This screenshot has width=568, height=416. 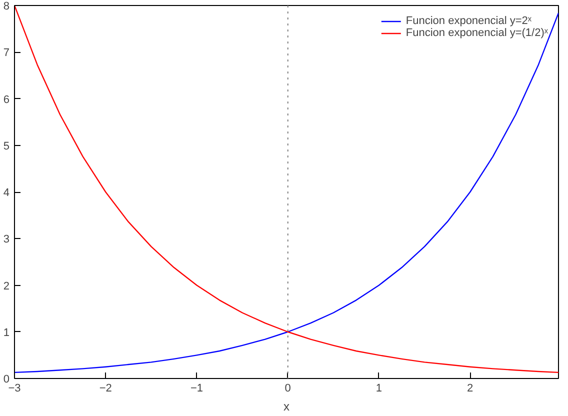 What do you see at coordinates (287, 388) in the screenshot?
I see `x-tick-label: 0` at bounding box center [287, 388].